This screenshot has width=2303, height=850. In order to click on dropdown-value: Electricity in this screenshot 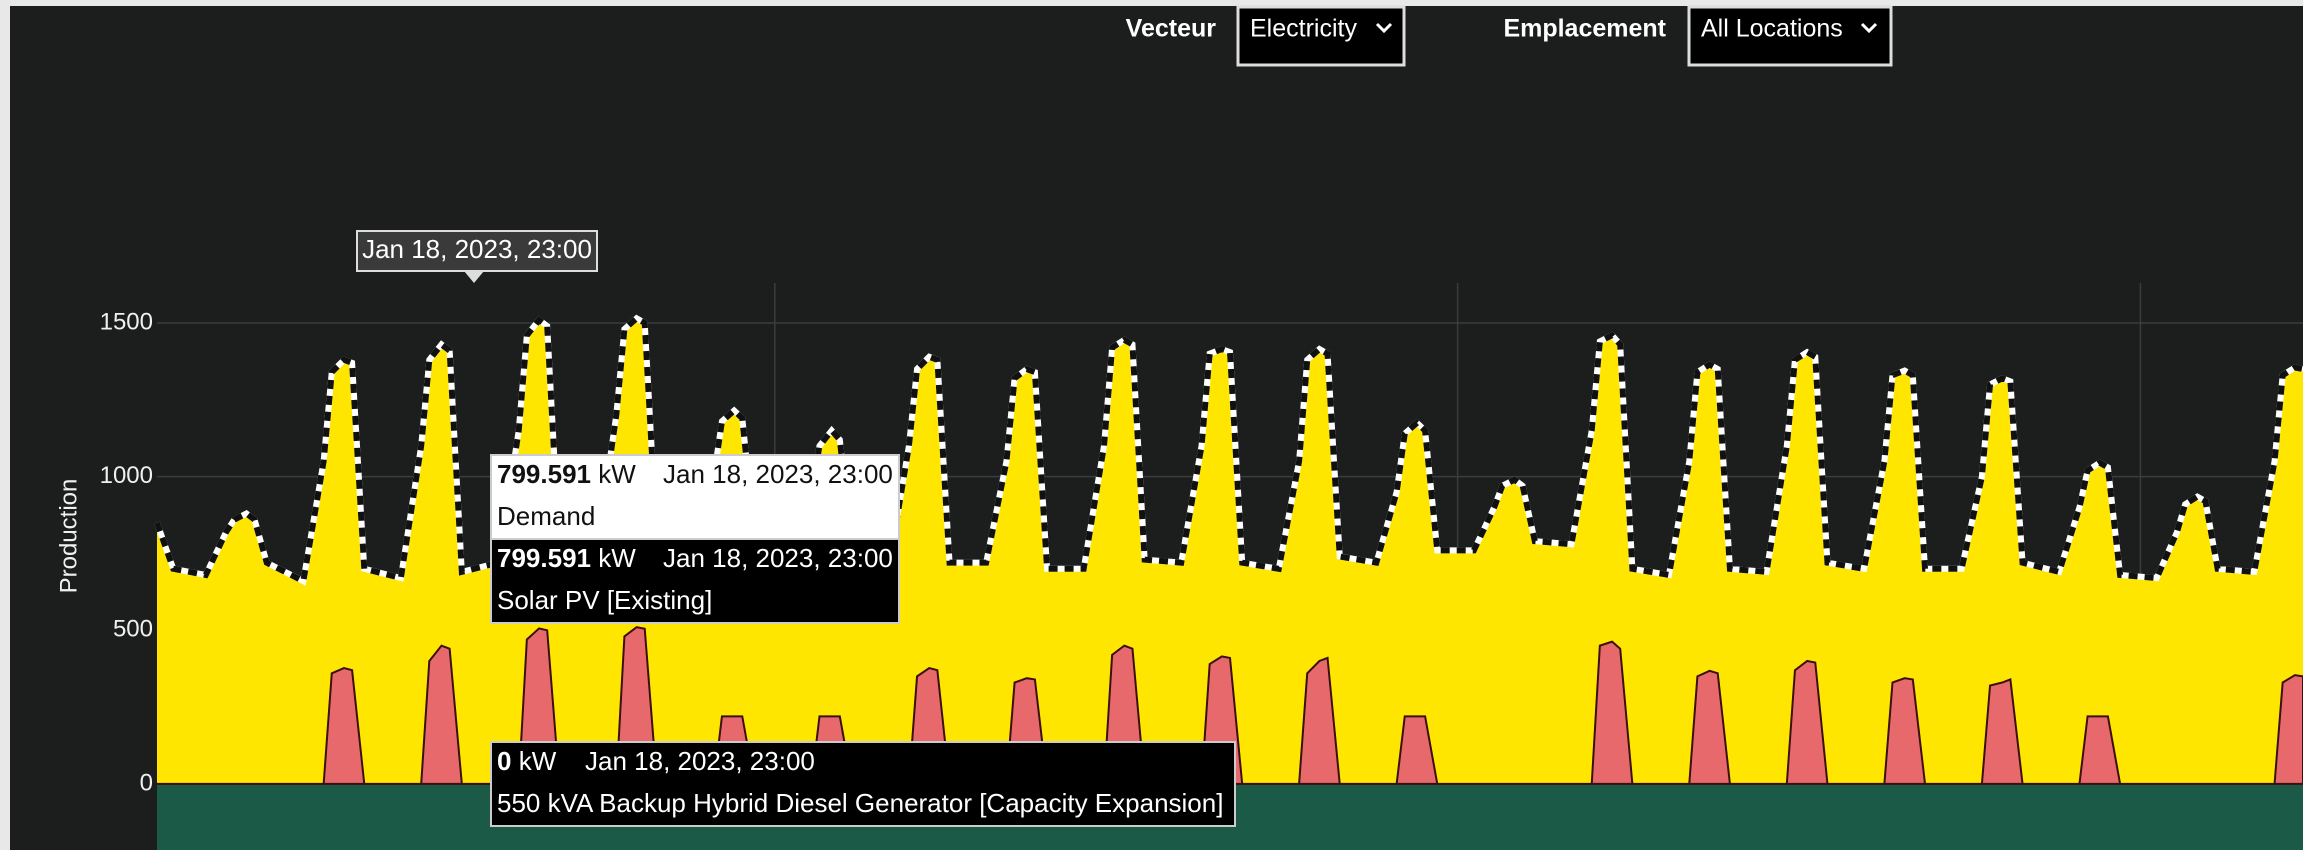, I will do `click(1303, 29)`.